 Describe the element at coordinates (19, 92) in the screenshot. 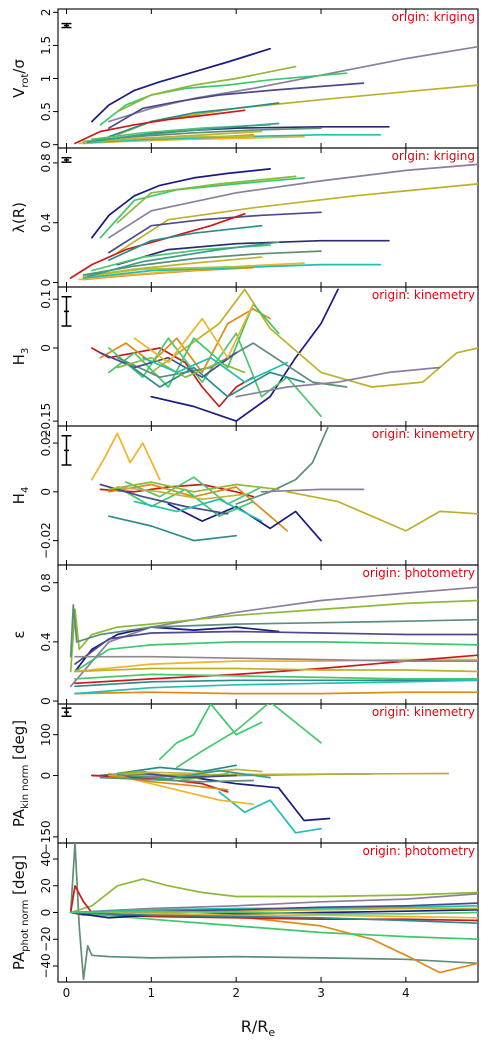

I see `y-axis-label-main: V` at that location.